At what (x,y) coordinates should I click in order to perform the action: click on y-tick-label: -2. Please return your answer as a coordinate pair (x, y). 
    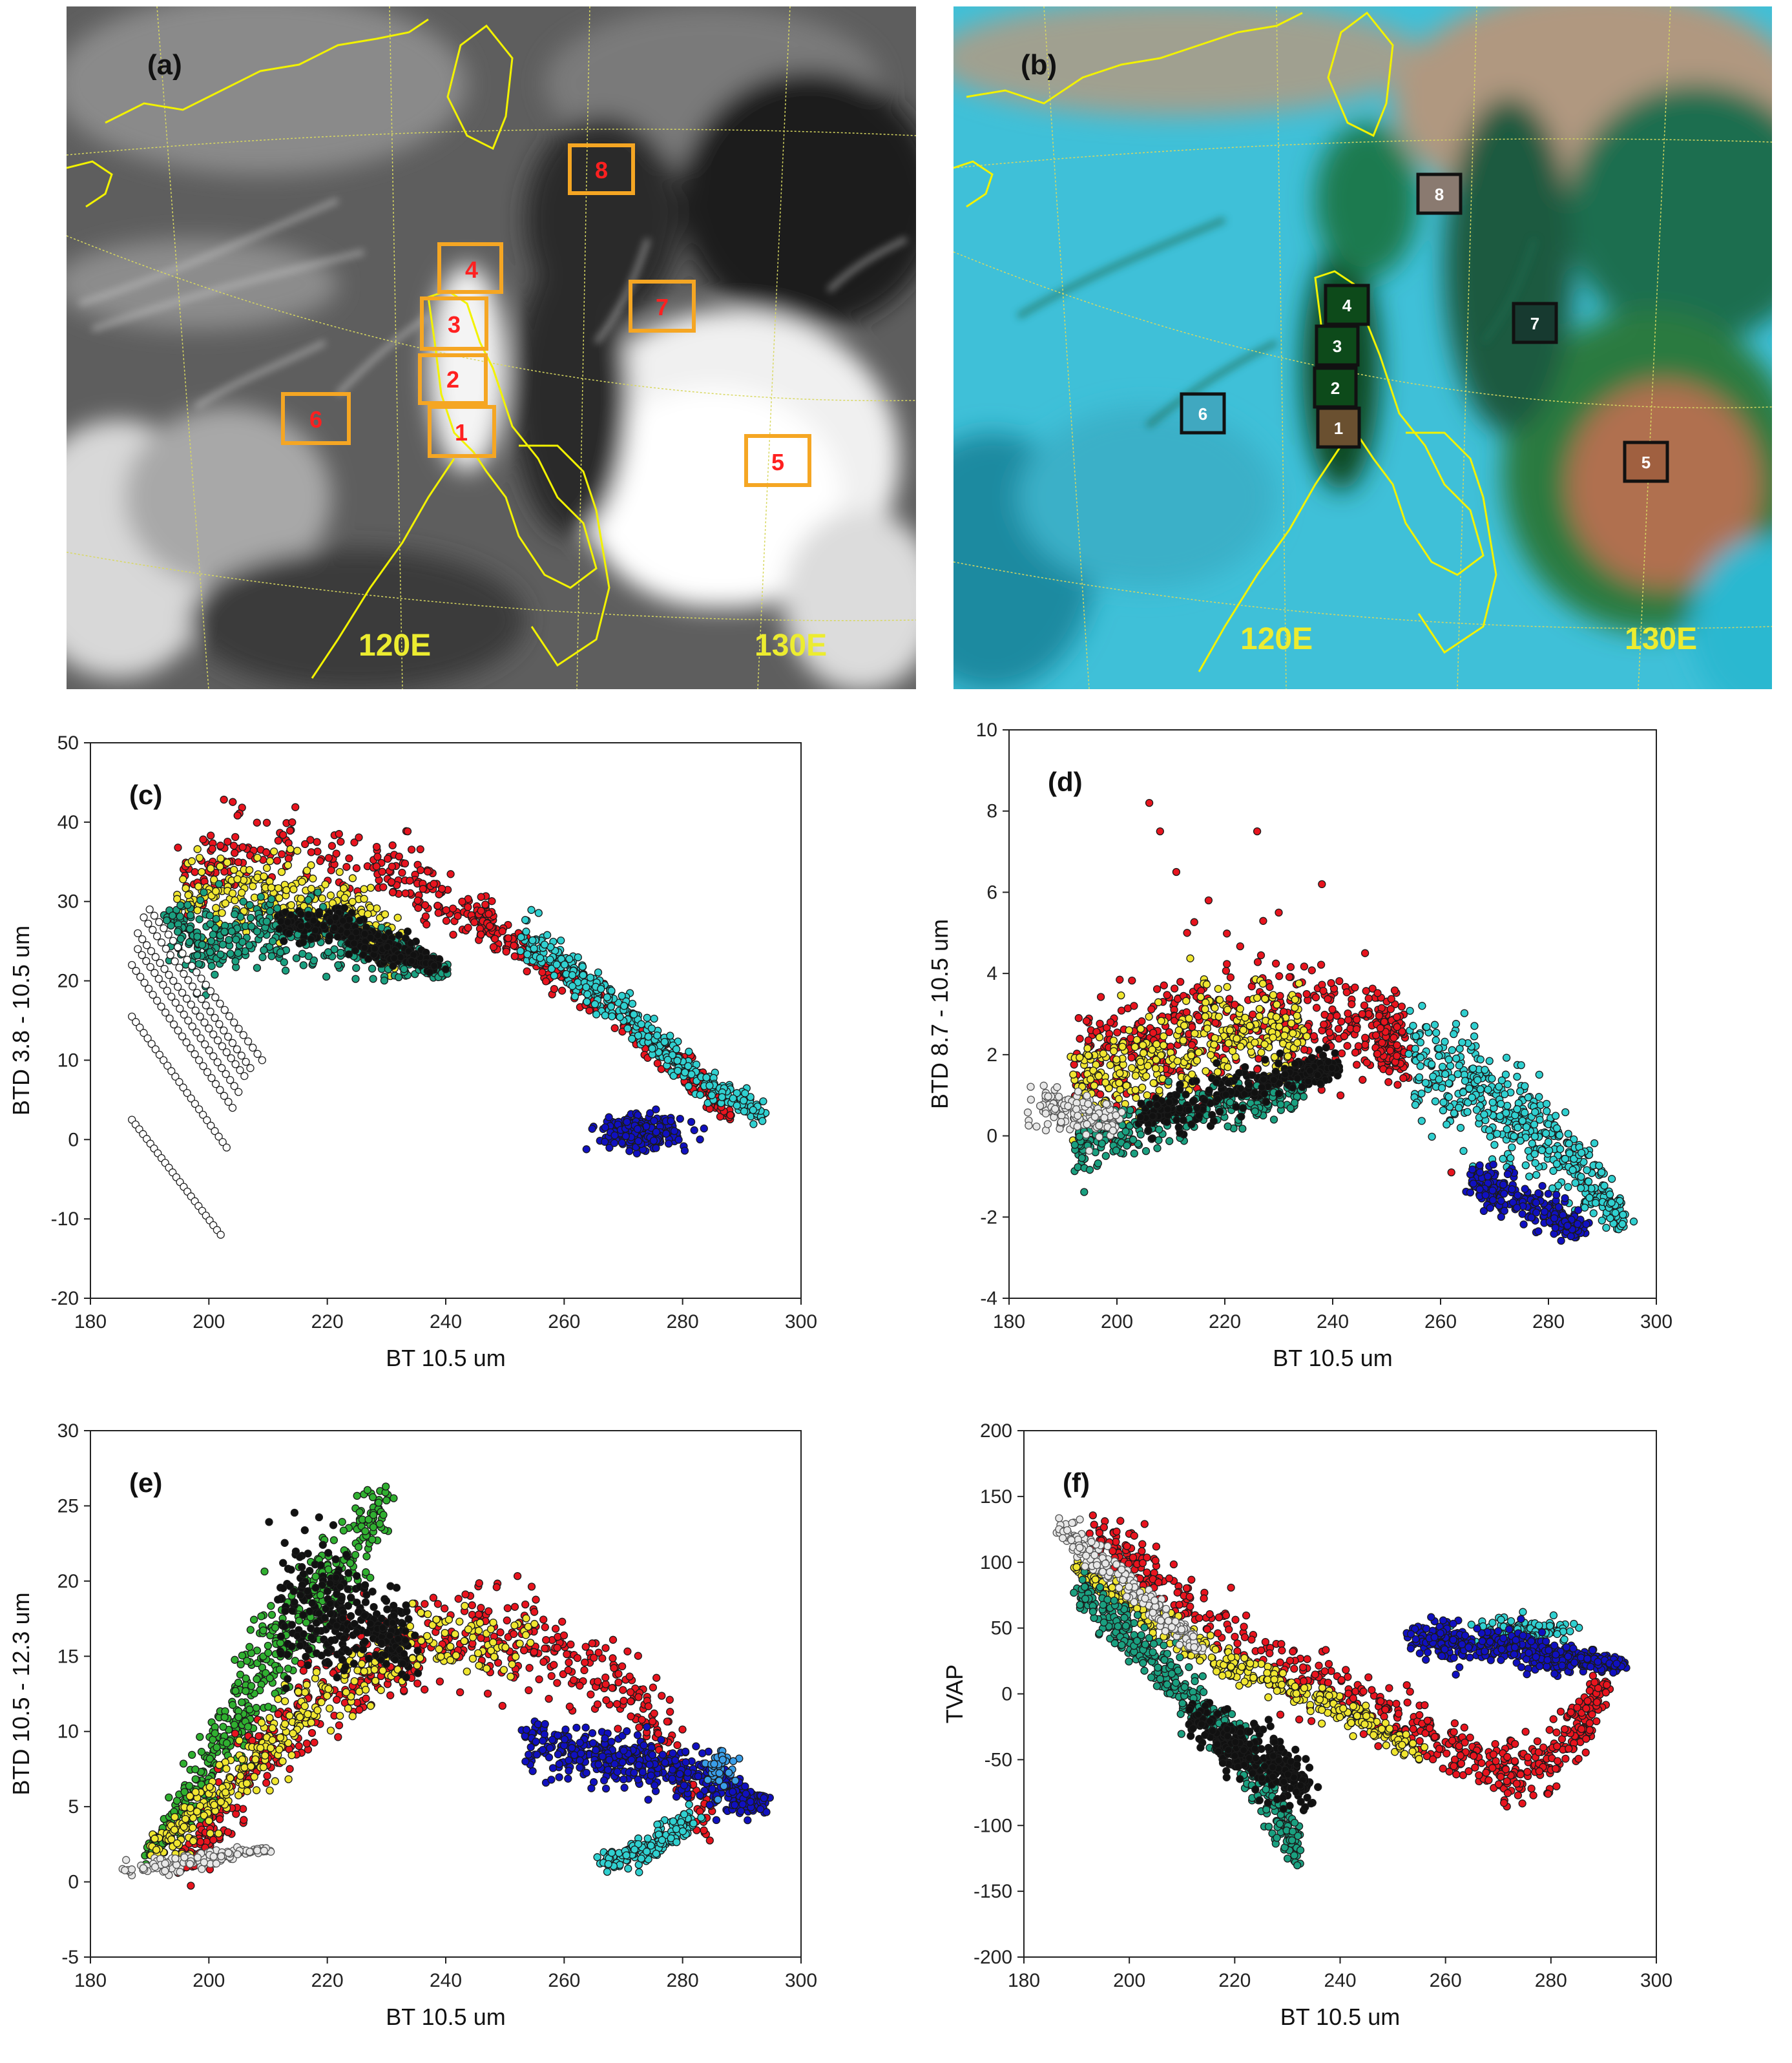
    Looking at the image, I should click on (988, 1217).